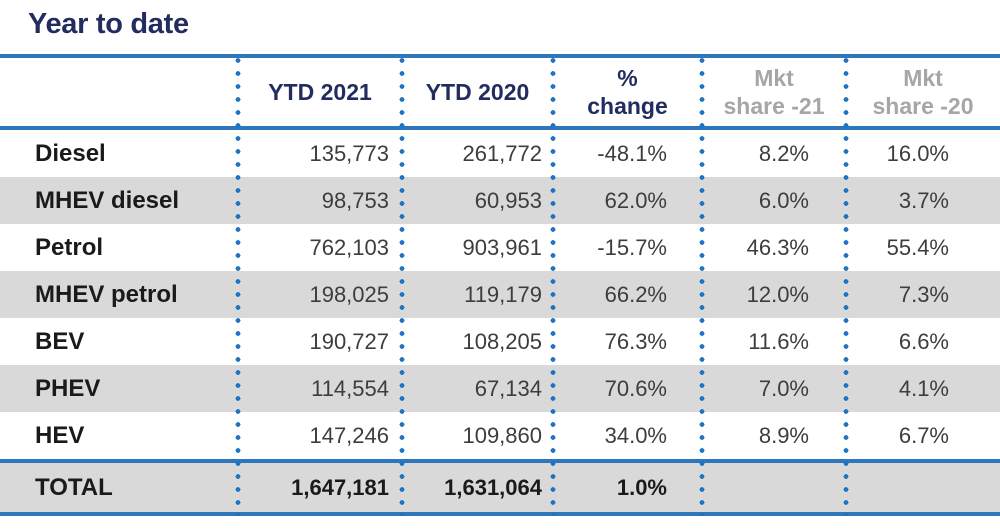  What do you see at coordinates (349, 341) in the screenshot?
I see `ytd-2021-value: 190,727` at bounding box center [349, 341].